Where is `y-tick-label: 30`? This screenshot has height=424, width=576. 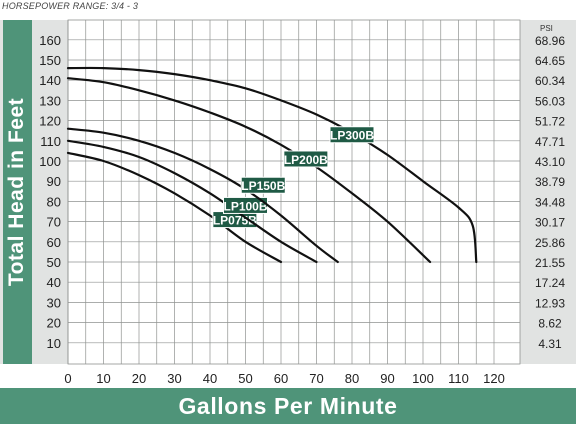 y-tick-label: 30 is located at coordinates (54, 302).